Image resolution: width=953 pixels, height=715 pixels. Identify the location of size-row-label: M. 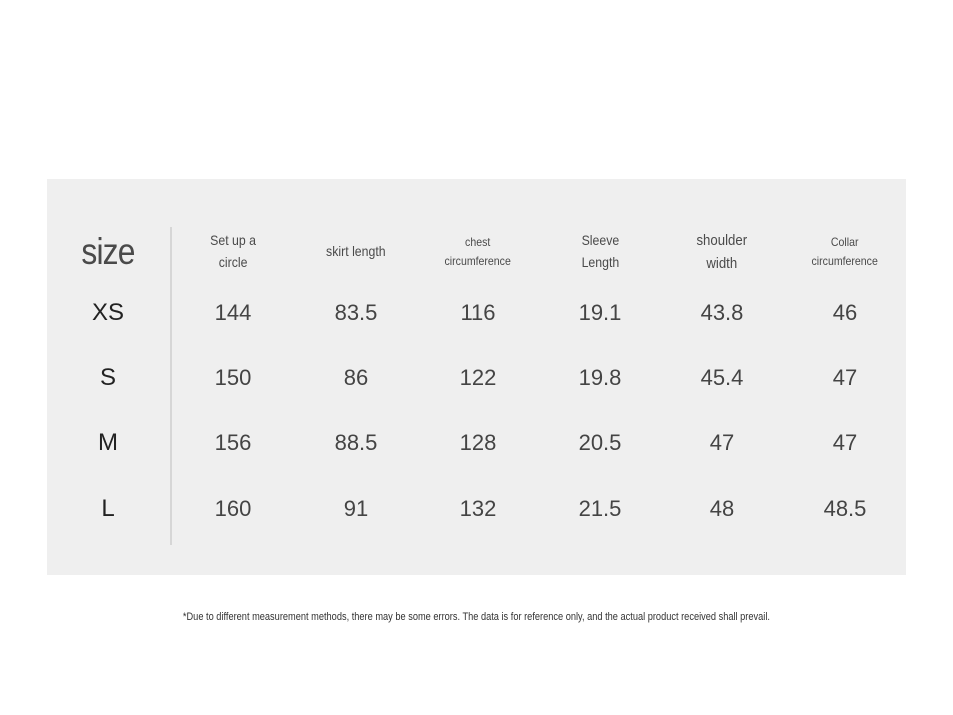
(108, 442).